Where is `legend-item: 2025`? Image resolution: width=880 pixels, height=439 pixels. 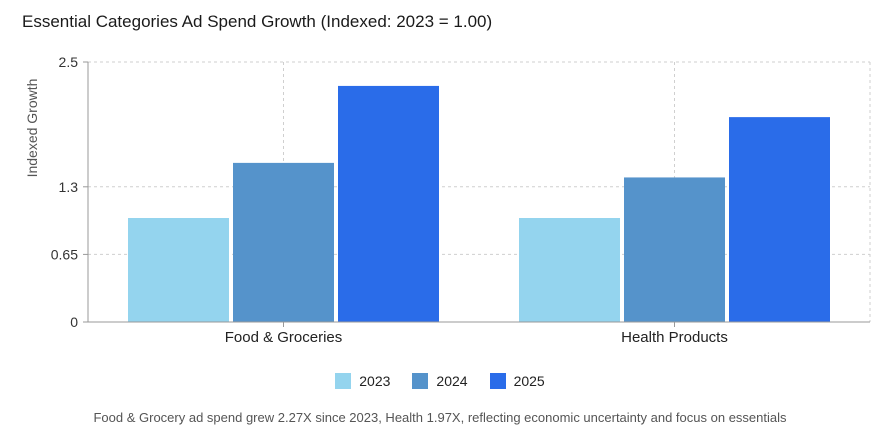
legend-item: 2025 is located at coordinates (517, 381).